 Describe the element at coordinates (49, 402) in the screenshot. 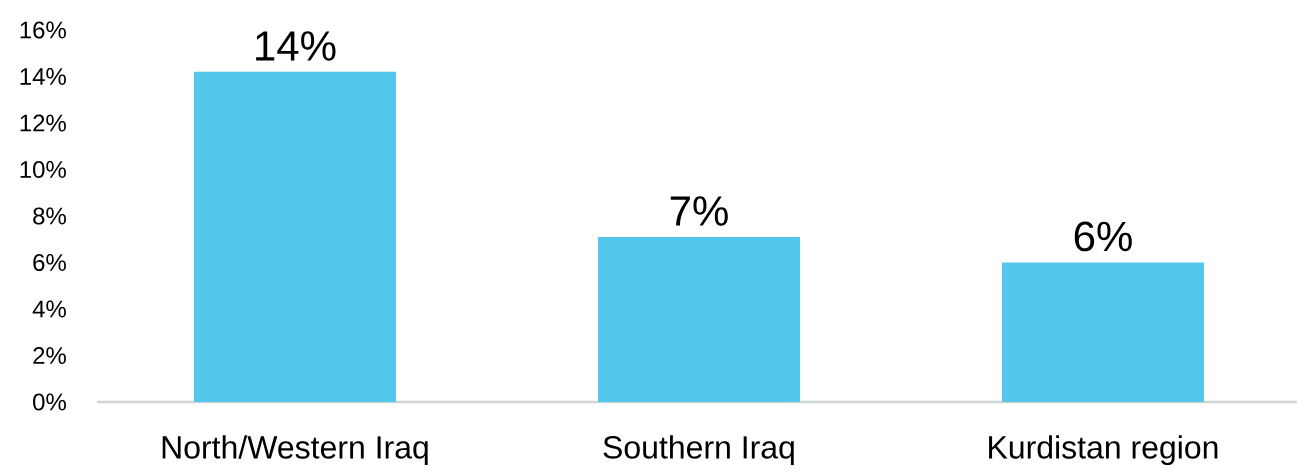

I see `y-tick-label: 0%` at that location.